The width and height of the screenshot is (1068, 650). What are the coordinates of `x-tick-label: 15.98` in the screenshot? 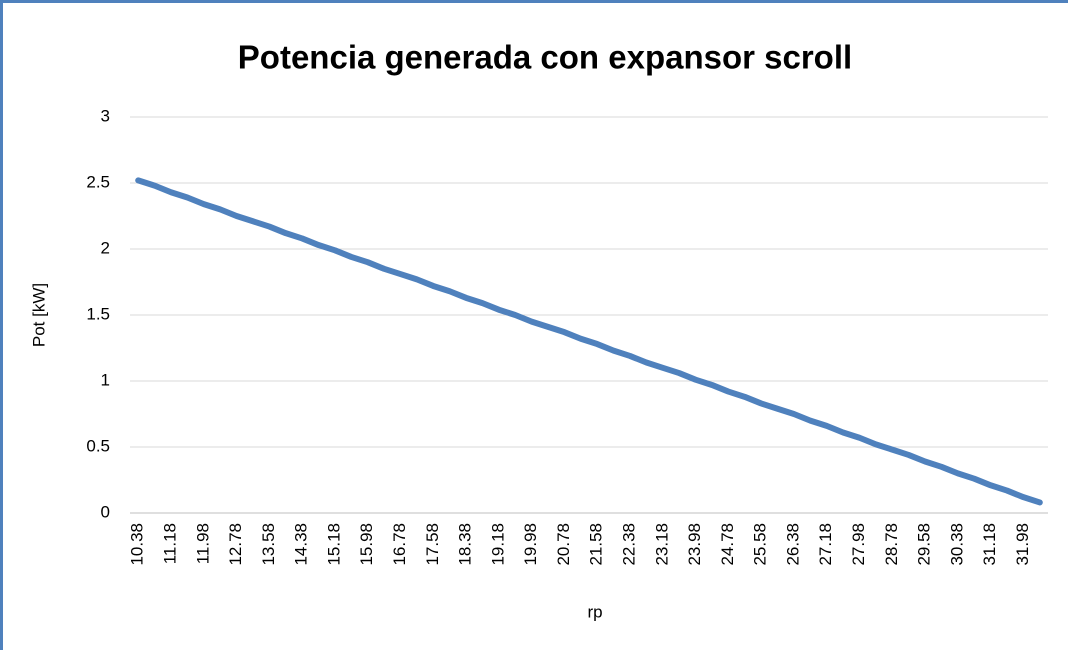 It's located at (366, 544).